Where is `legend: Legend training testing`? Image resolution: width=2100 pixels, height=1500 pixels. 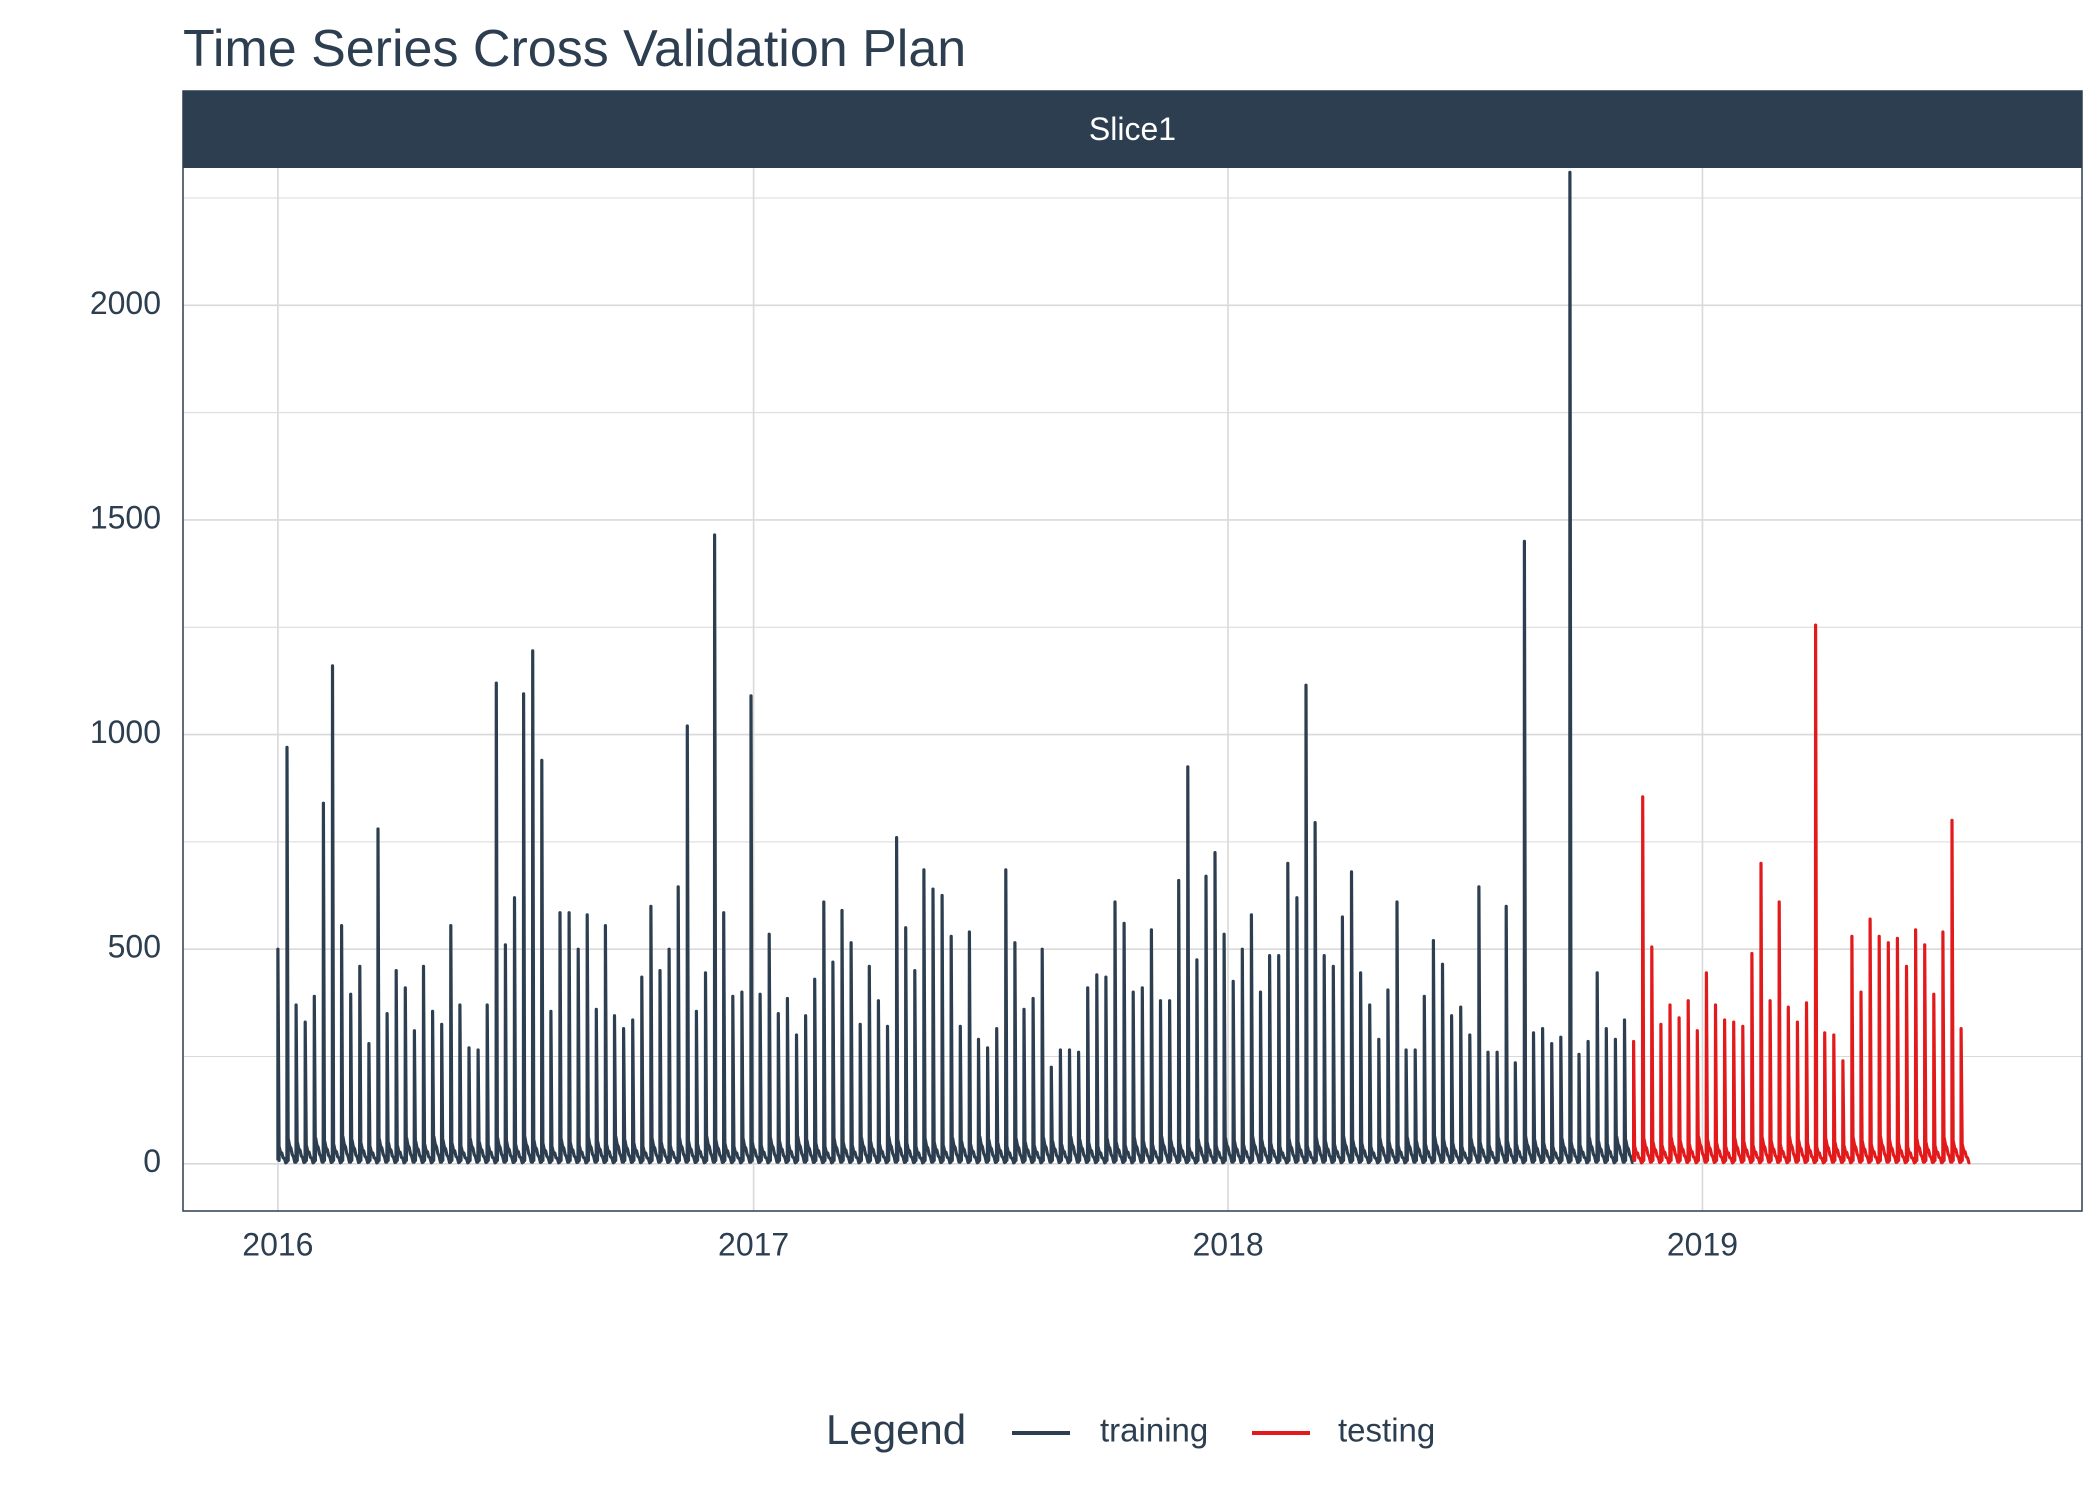 legend: Legend training testing is located at coordinates (1130, 1429).